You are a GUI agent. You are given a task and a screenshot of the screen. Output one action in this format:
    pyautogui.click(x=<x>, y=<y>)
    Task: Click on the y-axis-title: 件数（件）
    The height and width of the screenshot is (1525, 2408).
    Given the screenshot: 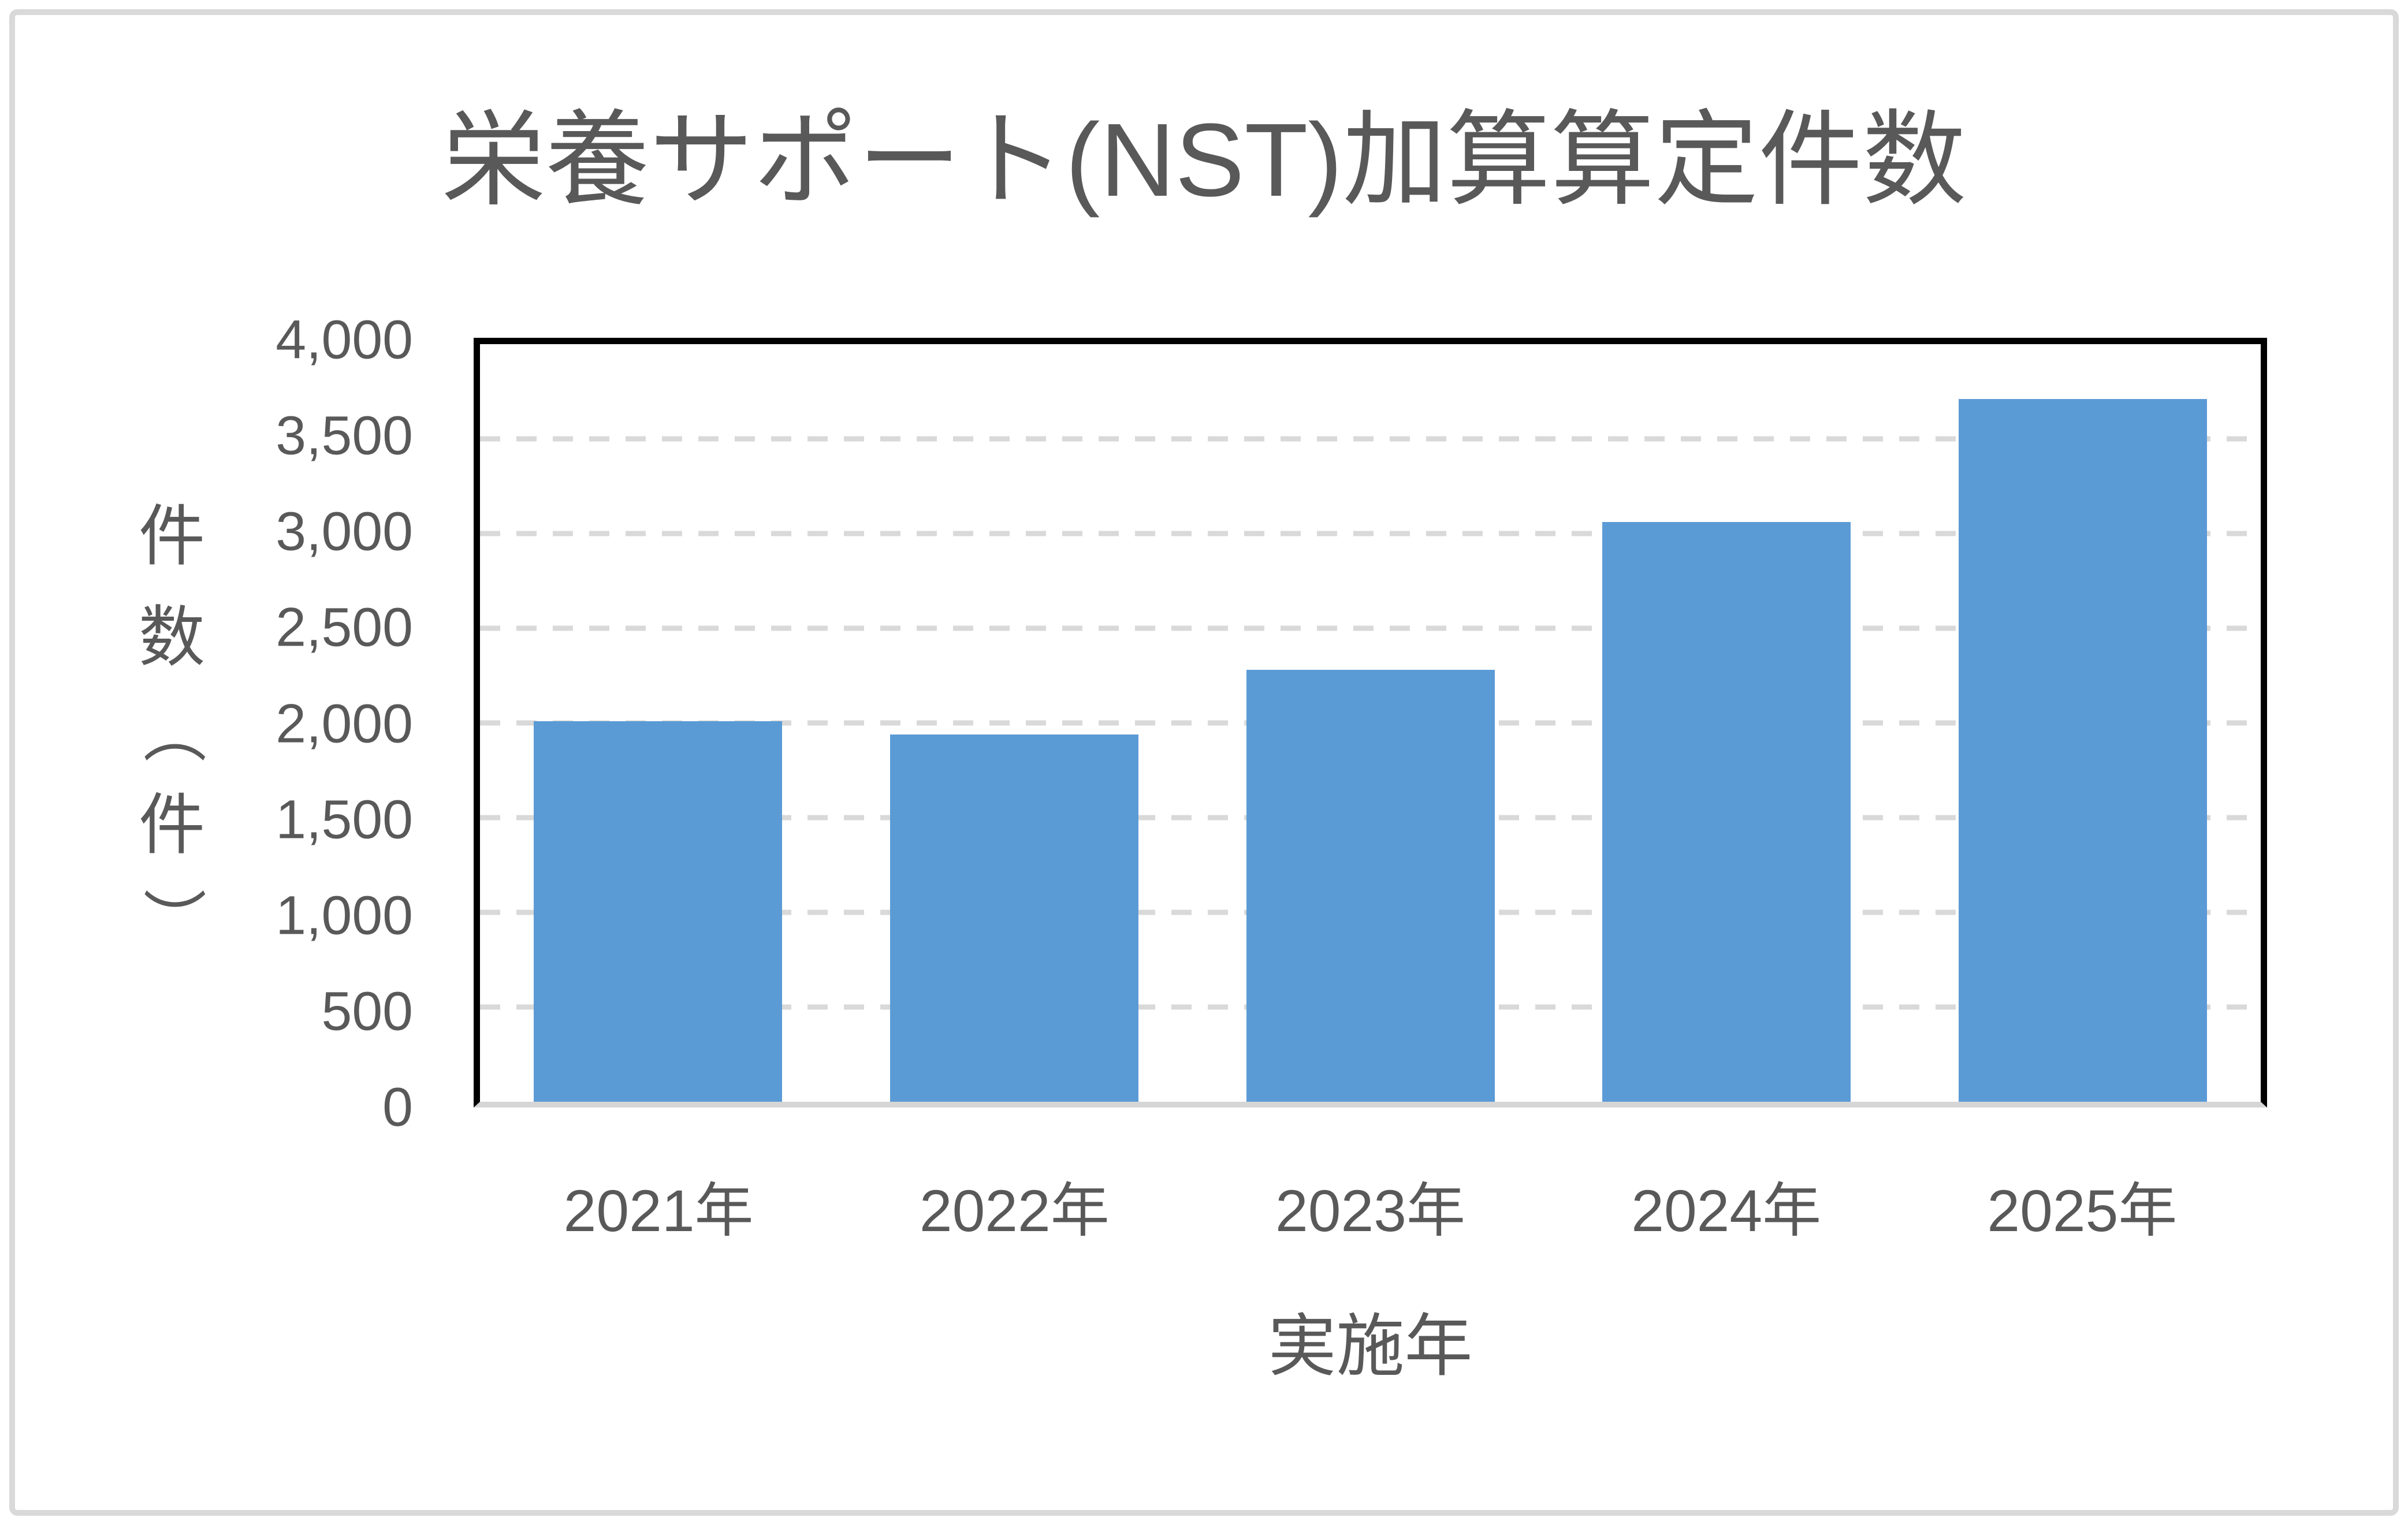 What is the action you would take?
    pyautogui.click(x=172, y=726)
    